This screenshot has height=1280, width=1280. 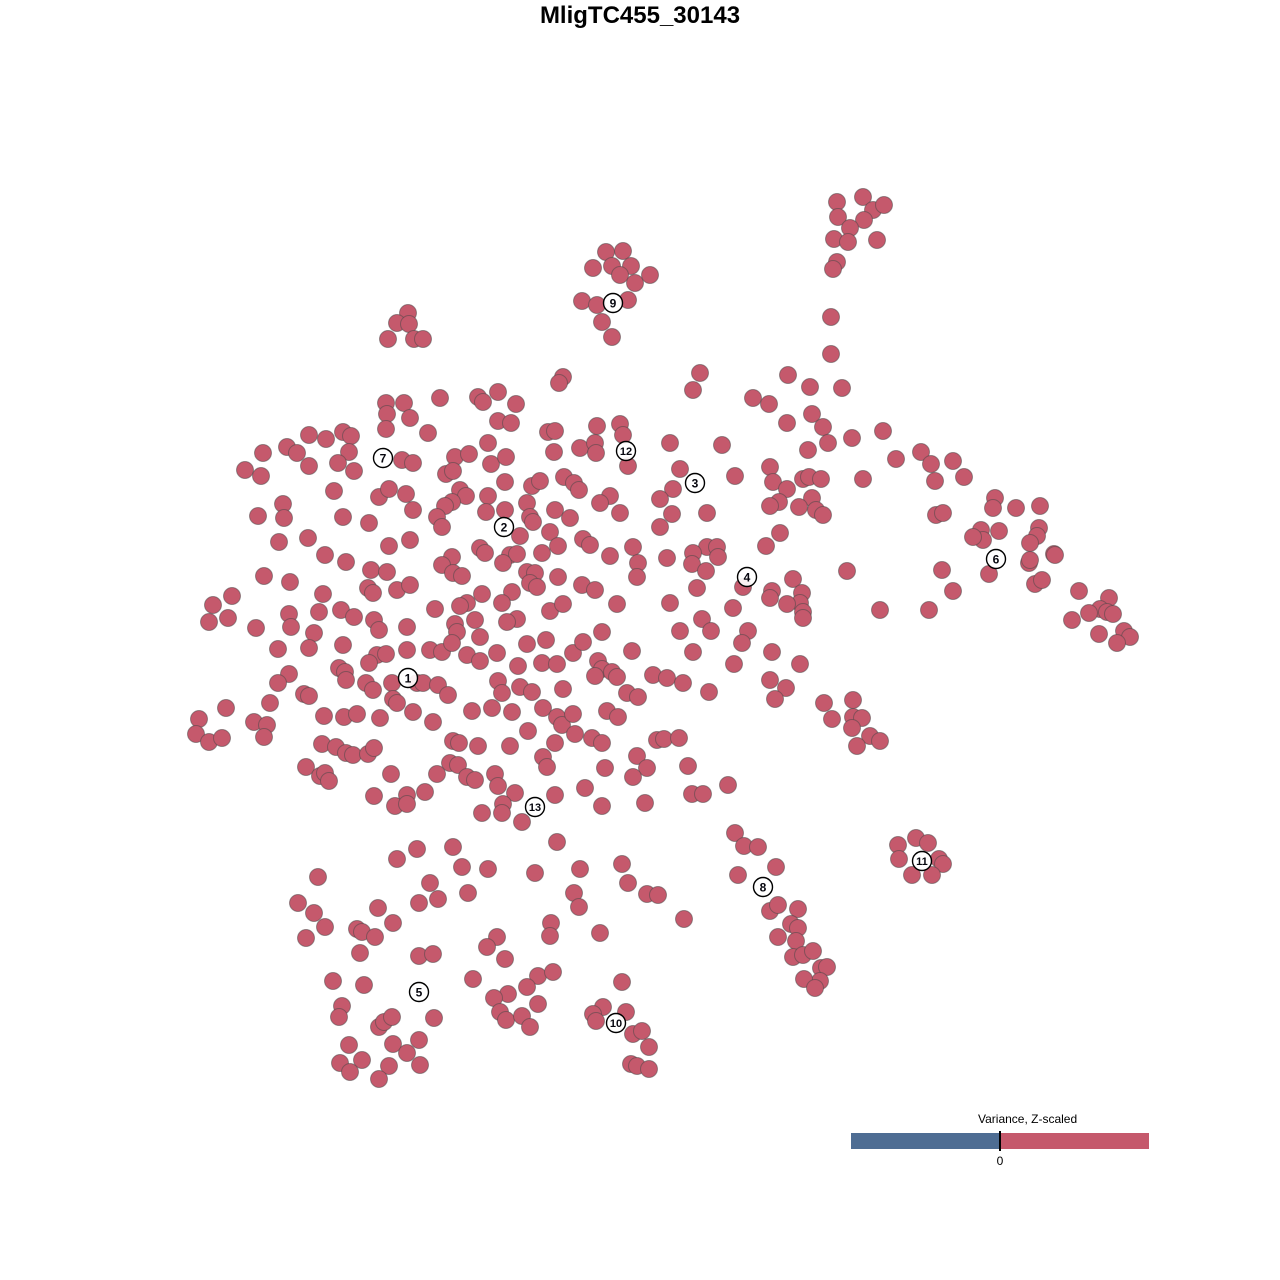 I want to click on cluster-label-2: 2, so click(x=504, y=527).